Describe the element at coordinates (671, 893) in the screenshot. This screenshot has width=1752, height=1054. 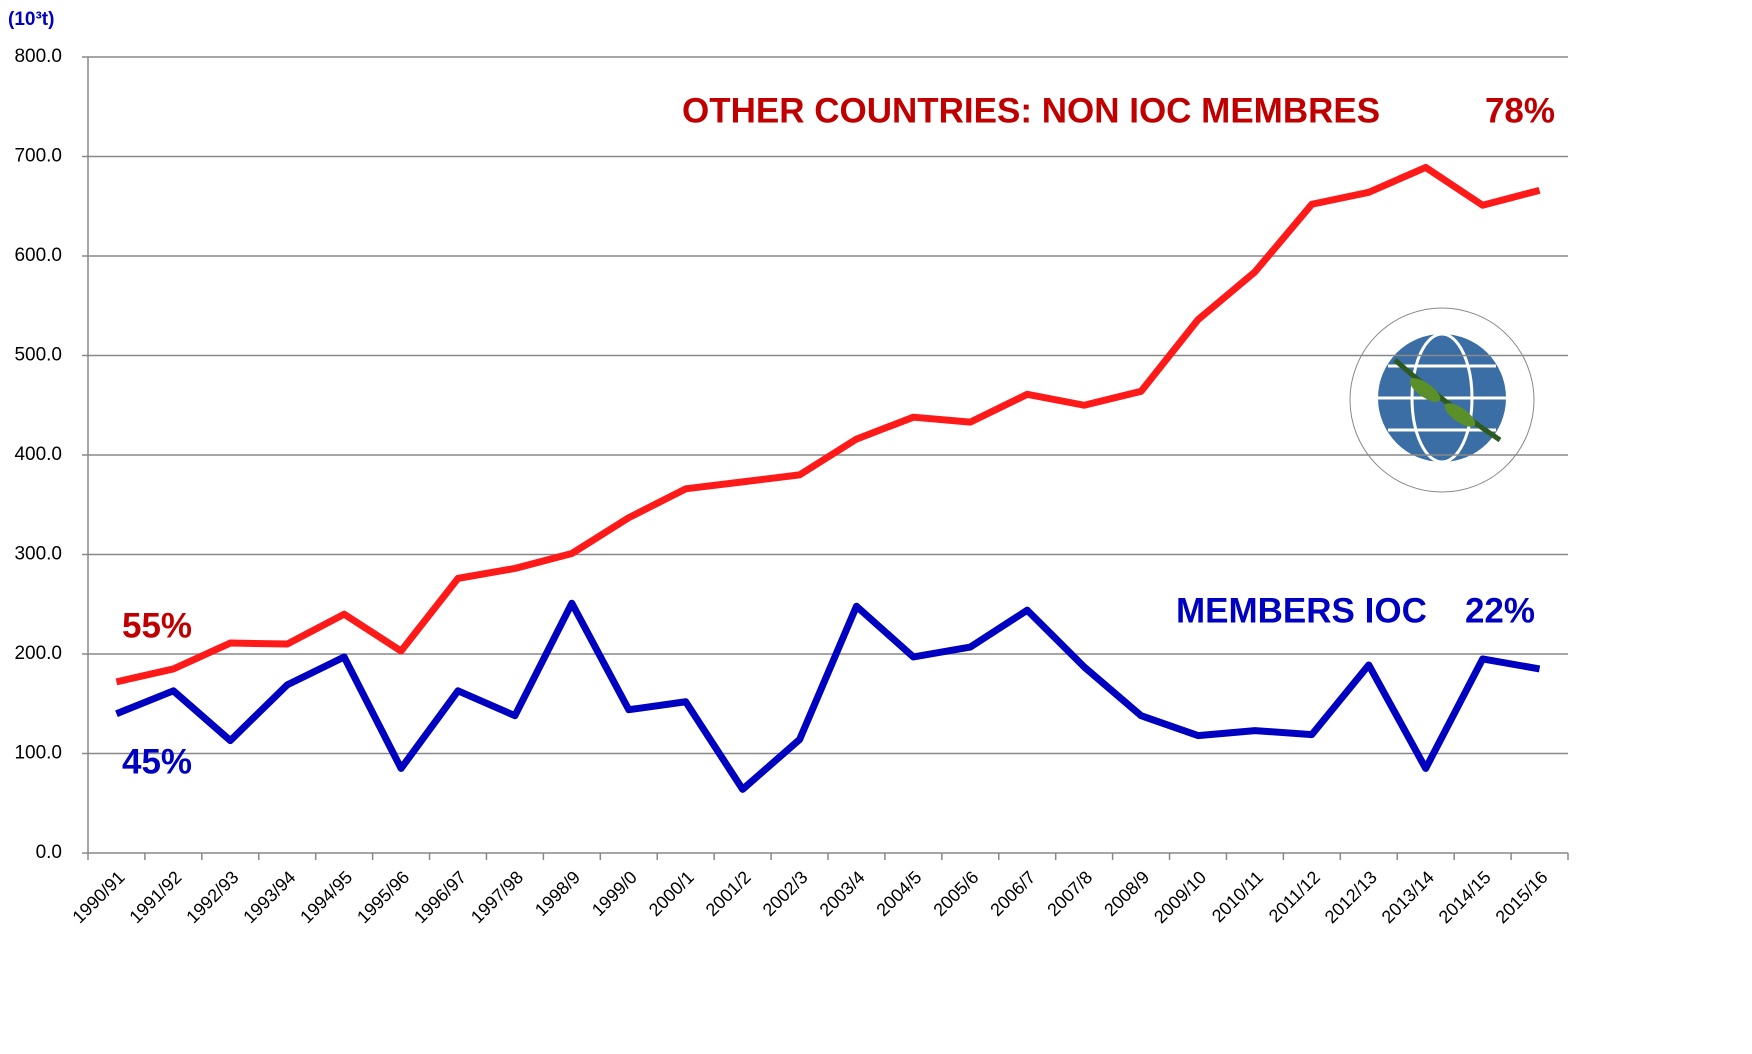
I see `x-tick-label: 2000/1` at that location.